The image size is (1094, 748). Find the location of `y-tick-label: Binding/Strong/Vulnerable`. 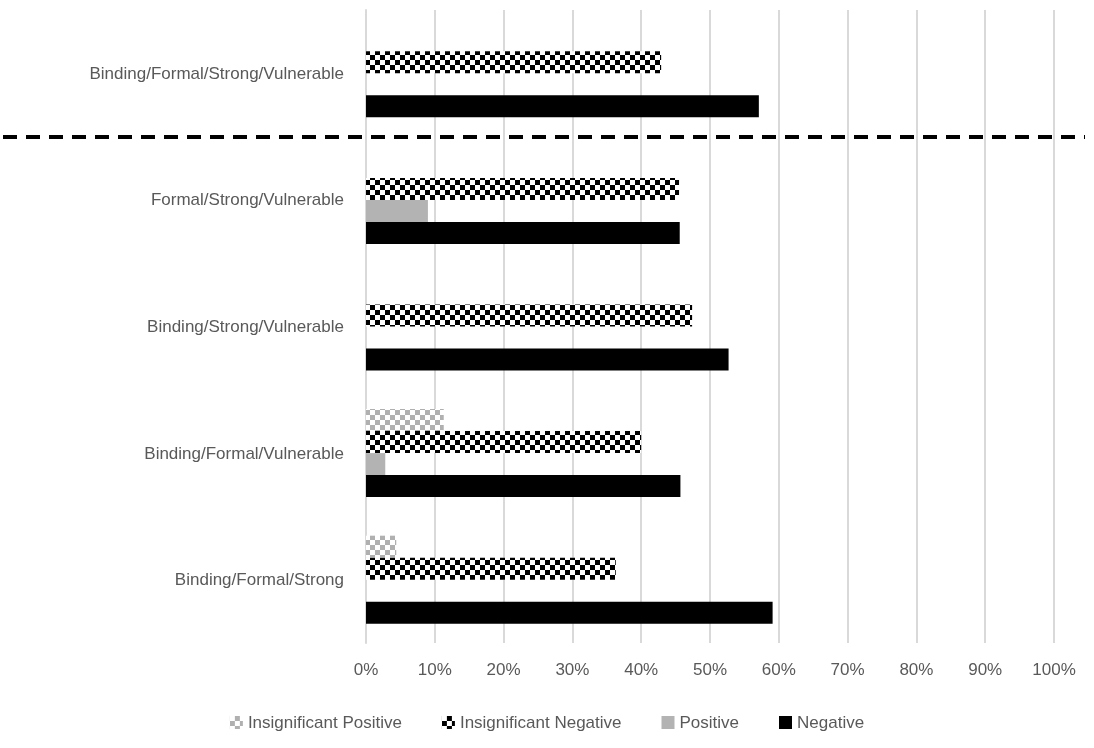

y-tick-label: Binding/Strong/Vulnerable is located at coordinates (245, 326).